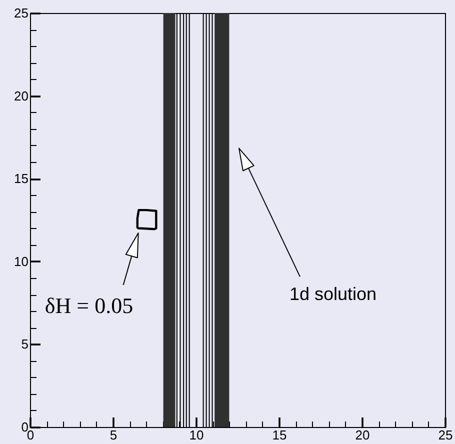 The height and width of the screenshot is (444, 455). What do you see at coordinates (445, 435) in the screenshot?
I see `x-tick-label: 25` at bounding box center [445, 435].